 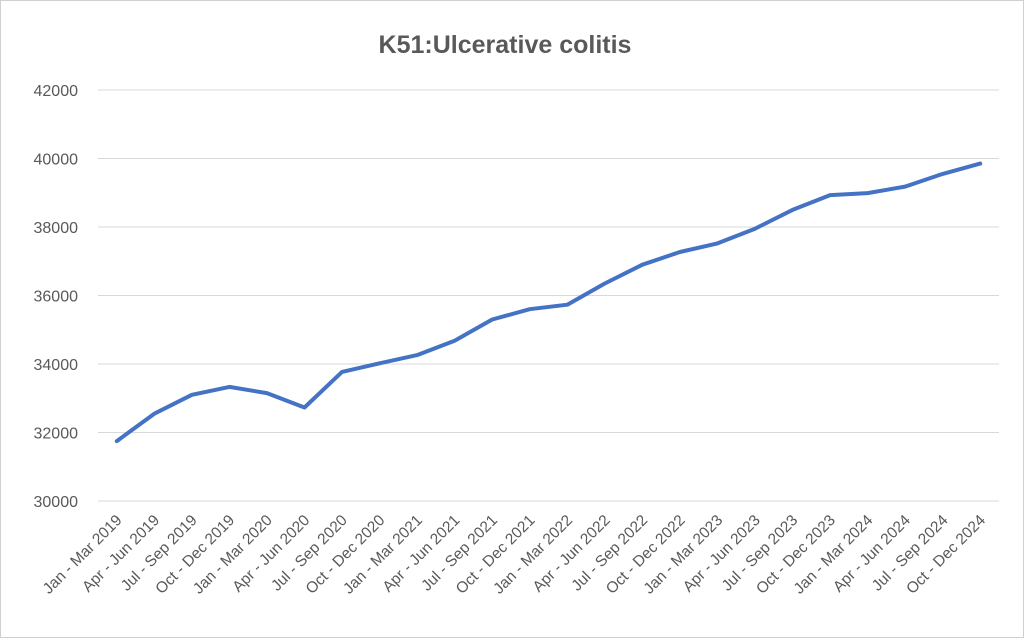 What do you see at coordinates (505, 45) in the screenshot?
I see `chart-title: K51:Ulcerative colitis` at bounding box center [505, 45].